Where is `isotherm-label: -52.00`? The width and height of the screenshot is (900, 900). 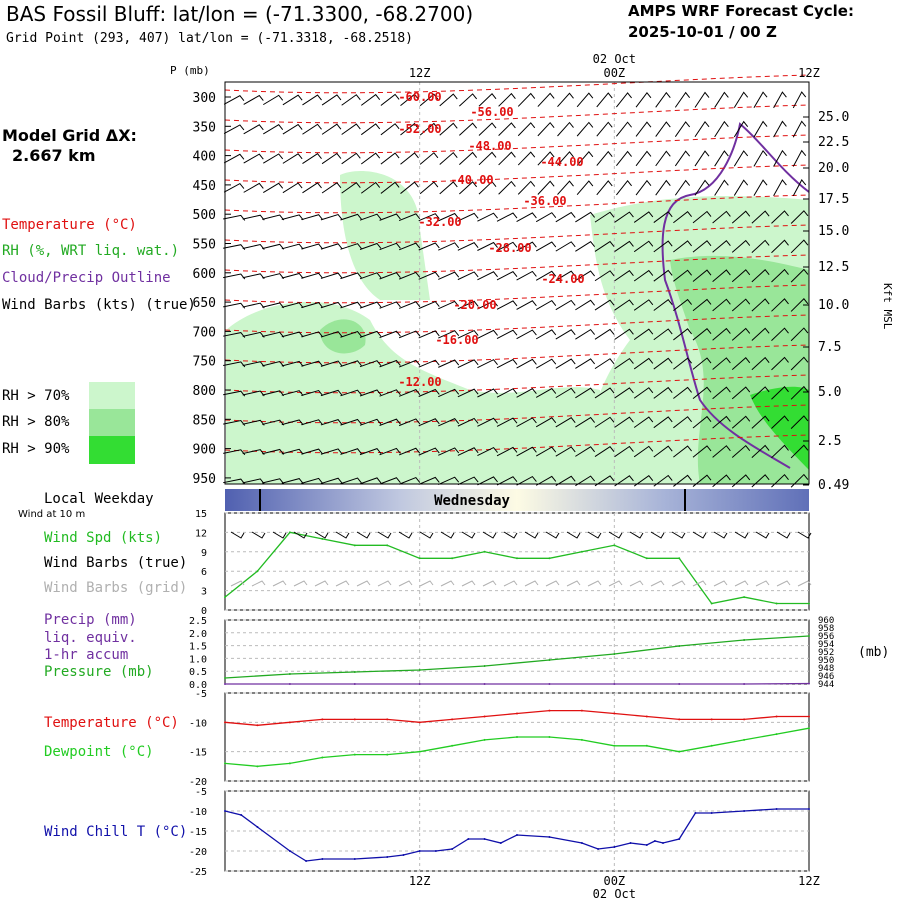 isotherm-label: -52.00 is located at coordinates (419, 129).